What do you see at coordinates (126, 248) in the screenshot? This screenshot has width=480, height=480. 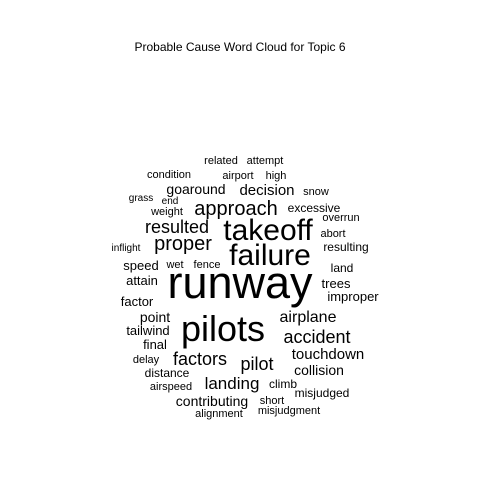 I see `word-inflight: inflight` at bounding box center [126, 248].